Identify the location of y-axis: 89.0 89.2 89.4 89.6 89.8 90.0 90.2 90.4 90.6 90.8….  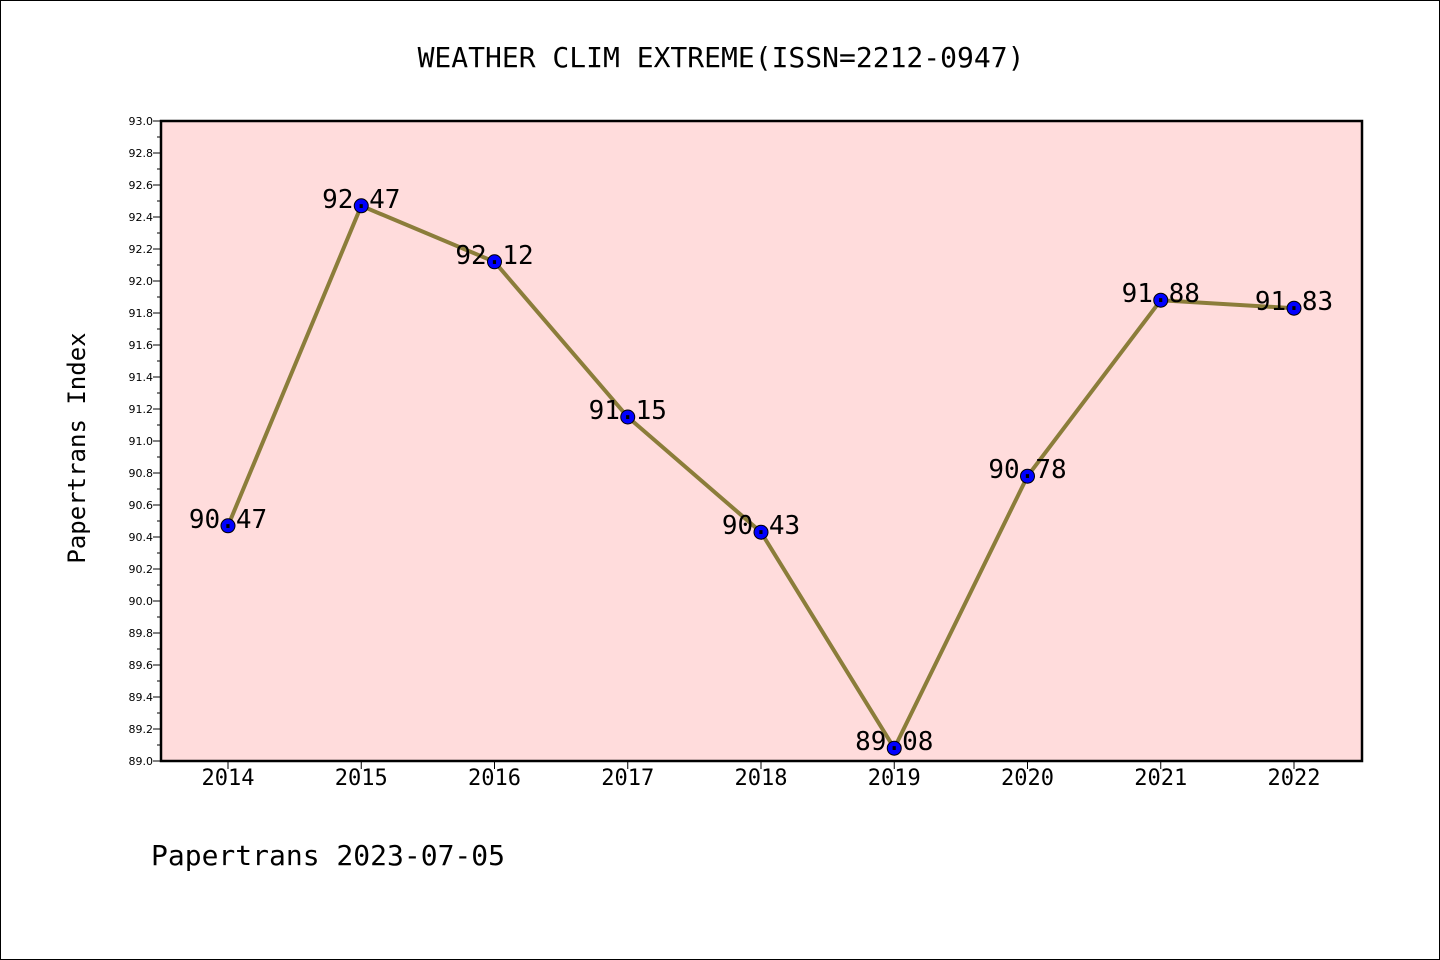
(145, 441).